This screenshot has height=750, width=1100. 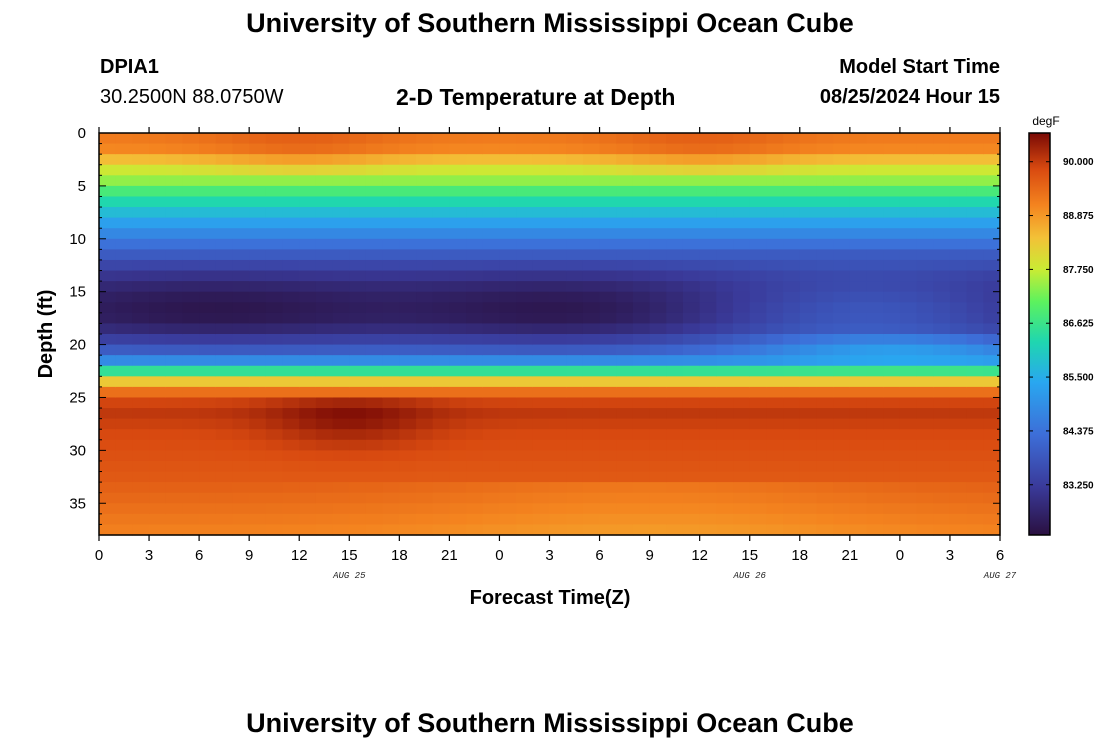 What do you see at coordinates (399, 555) in the screenshot?
I see `x-tick-label: 18` at bounding box center [399, 555].